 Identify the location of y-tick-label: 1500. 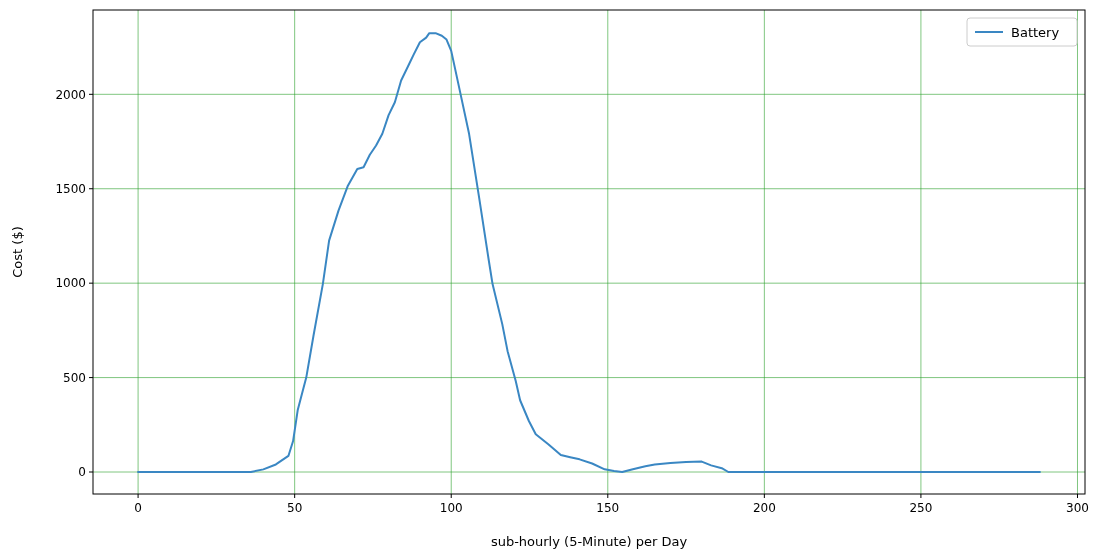
(70, 188).